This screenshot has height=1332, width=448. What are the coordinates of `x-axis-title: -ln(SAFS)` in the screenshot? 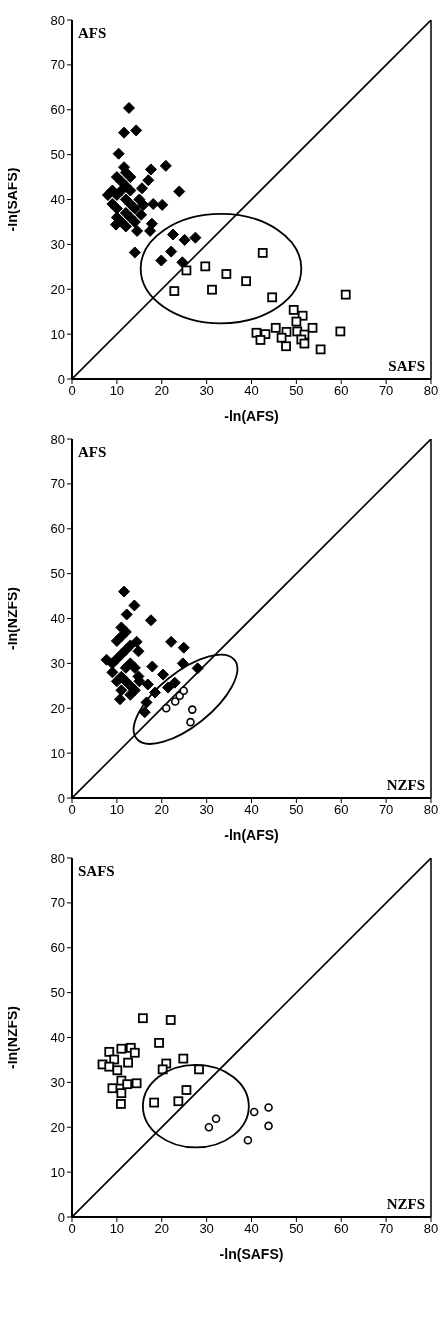 It's located at (251, 1254).